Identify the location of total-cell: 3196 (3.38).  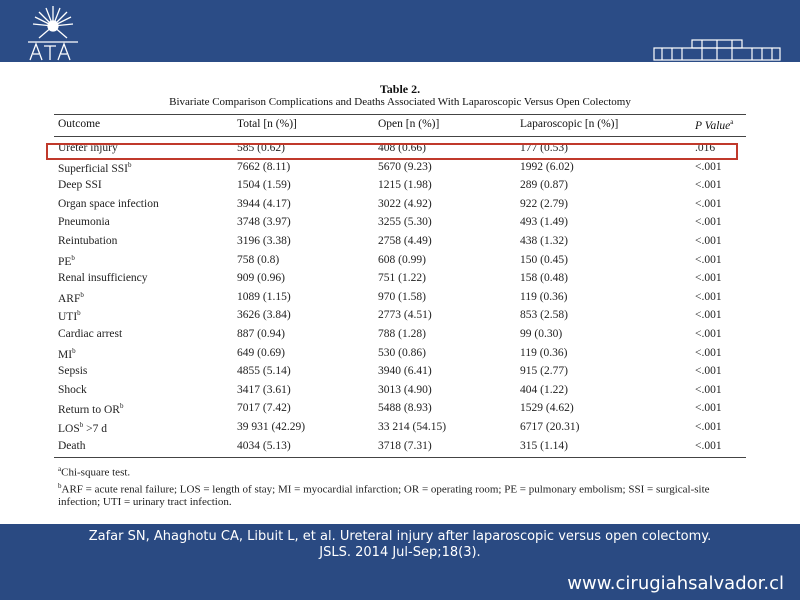
(264, 241).